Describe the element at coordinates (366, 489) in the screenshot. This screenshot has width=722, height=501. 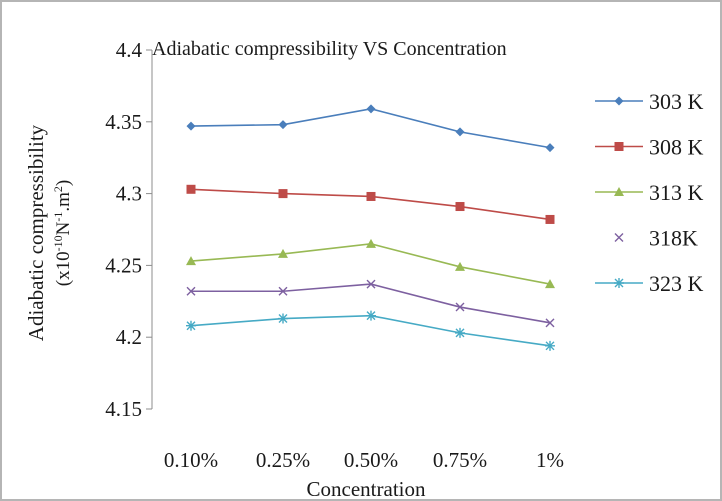
I see `x-axis-title: Concentration` at that location.